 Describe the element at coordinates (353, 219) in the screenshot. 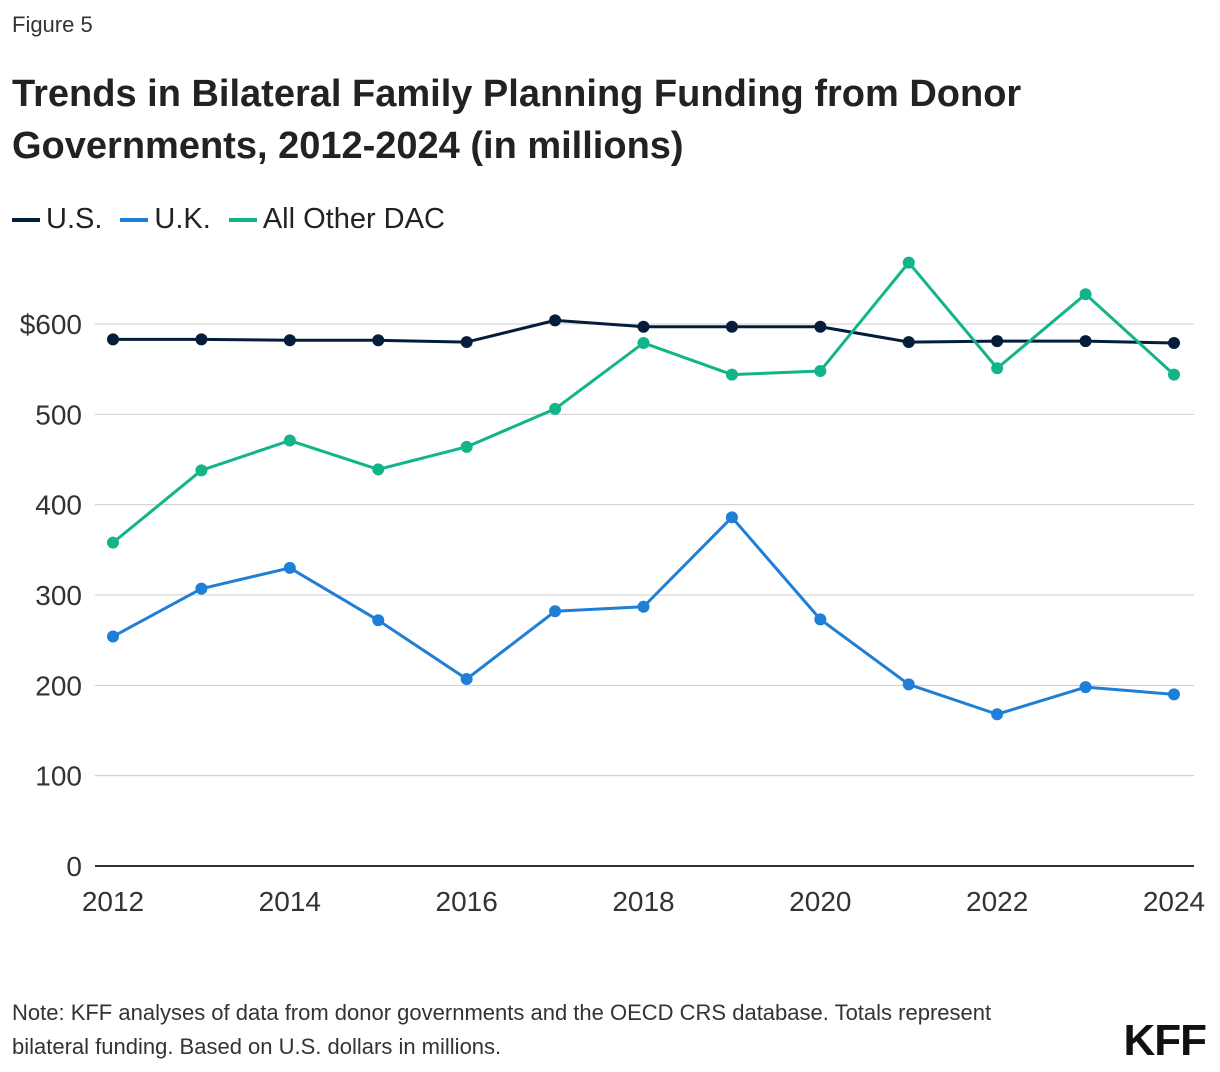

I see `legend-label: All Other DAC` at that location.